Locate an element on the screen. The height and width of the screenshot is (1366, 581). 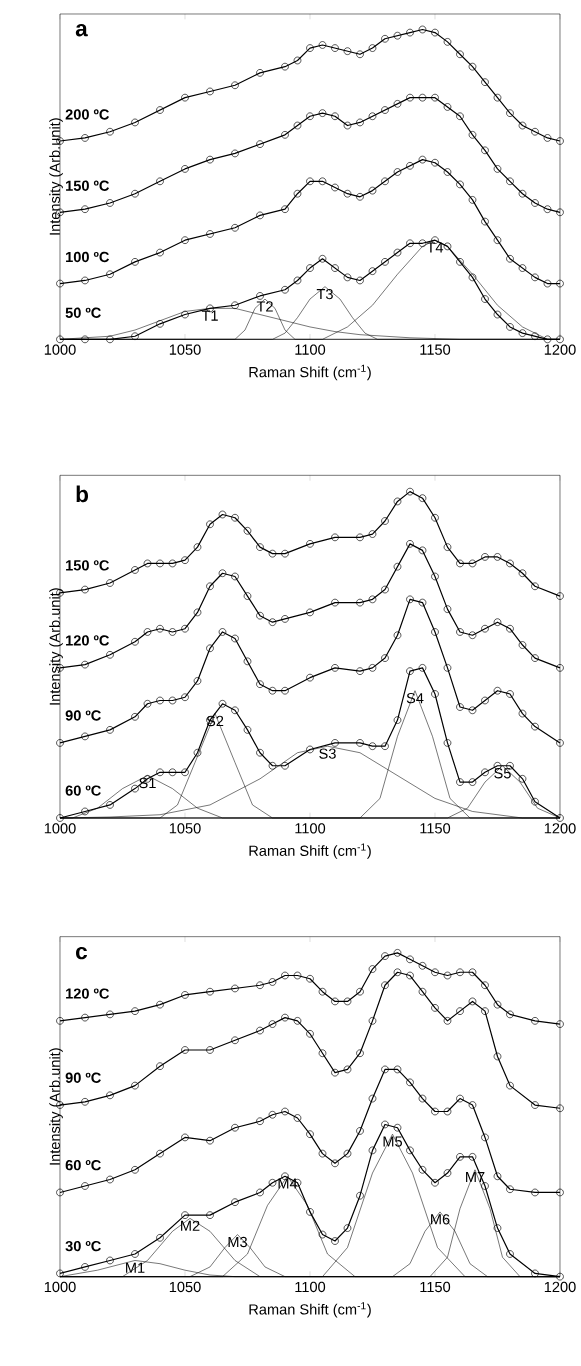
series-label: M2 is located at coordinates (190, 1225).